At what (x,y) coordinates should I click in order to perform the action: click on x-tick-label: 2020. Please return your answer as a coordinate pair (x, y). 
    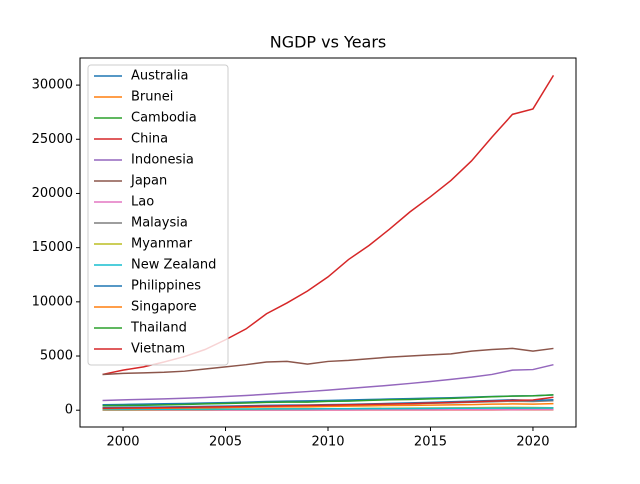
    Looking at the image, I should click on (532, 442).